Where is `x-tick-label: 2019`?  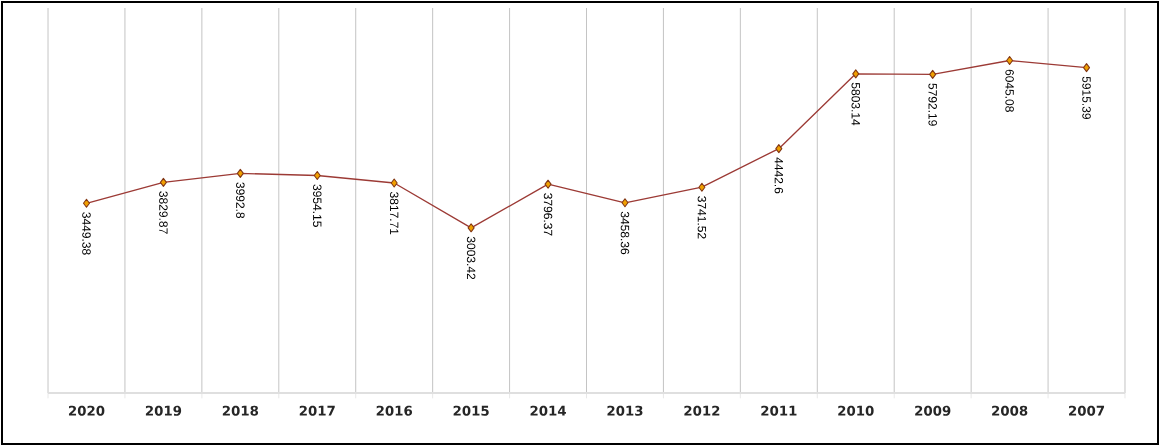 x-tick-label: 2019 is located at coordinates (163, 410).